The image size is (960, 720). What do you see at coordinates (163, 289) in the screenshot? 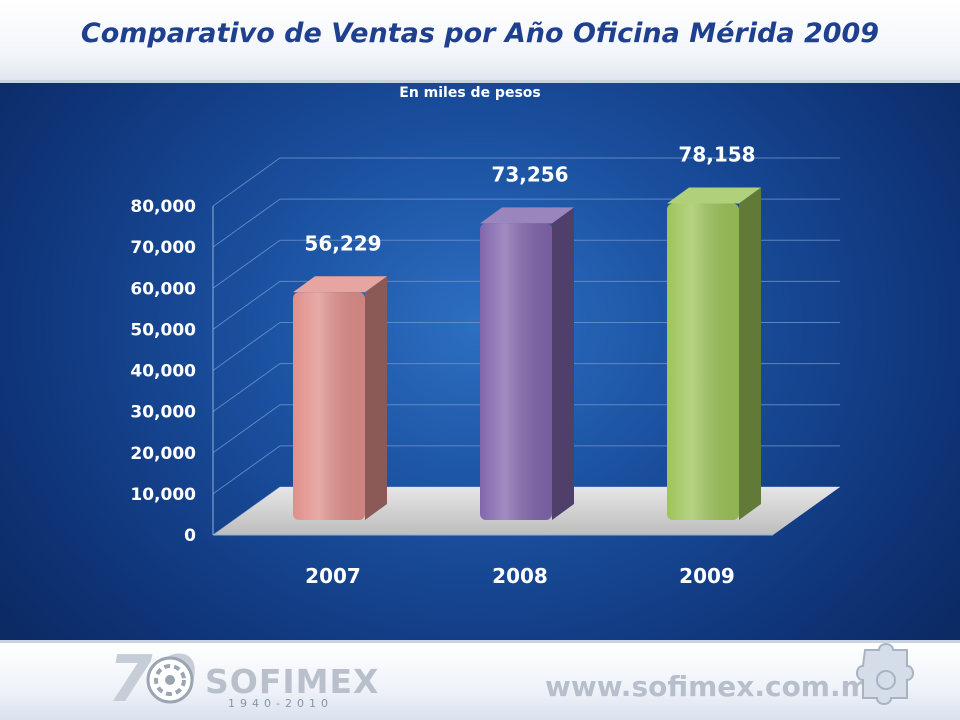
I see `y-tick-label: 60,000` at bounding box center [163, 289].